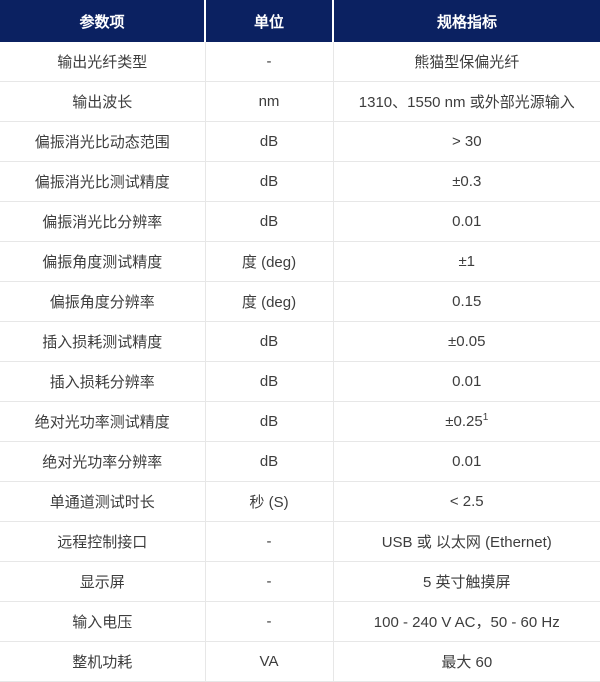 The image size is (600, 682). What do you see at coordinates (268, 101) in the screenshot?
I see `unit-cell: nm` at bounding box center [268, 101].